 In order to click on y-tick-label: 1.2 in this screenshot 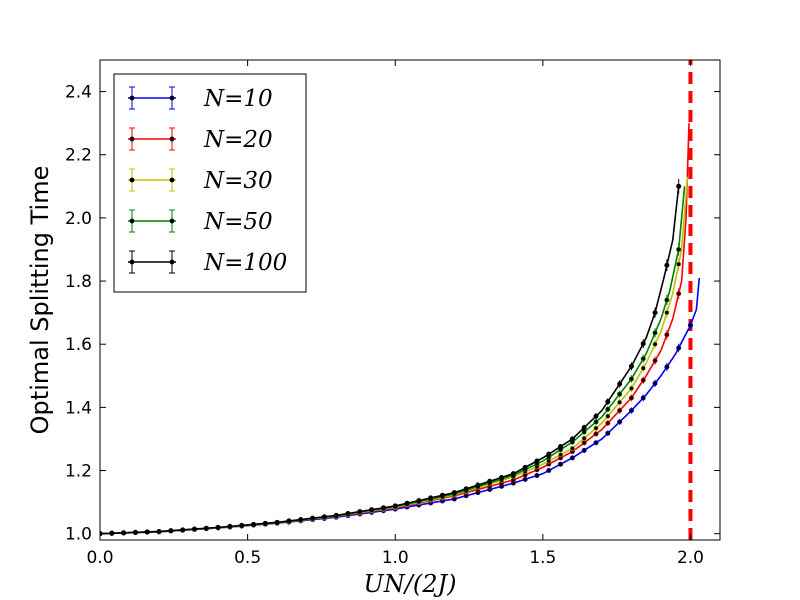, I will do `click(78, 472)`.